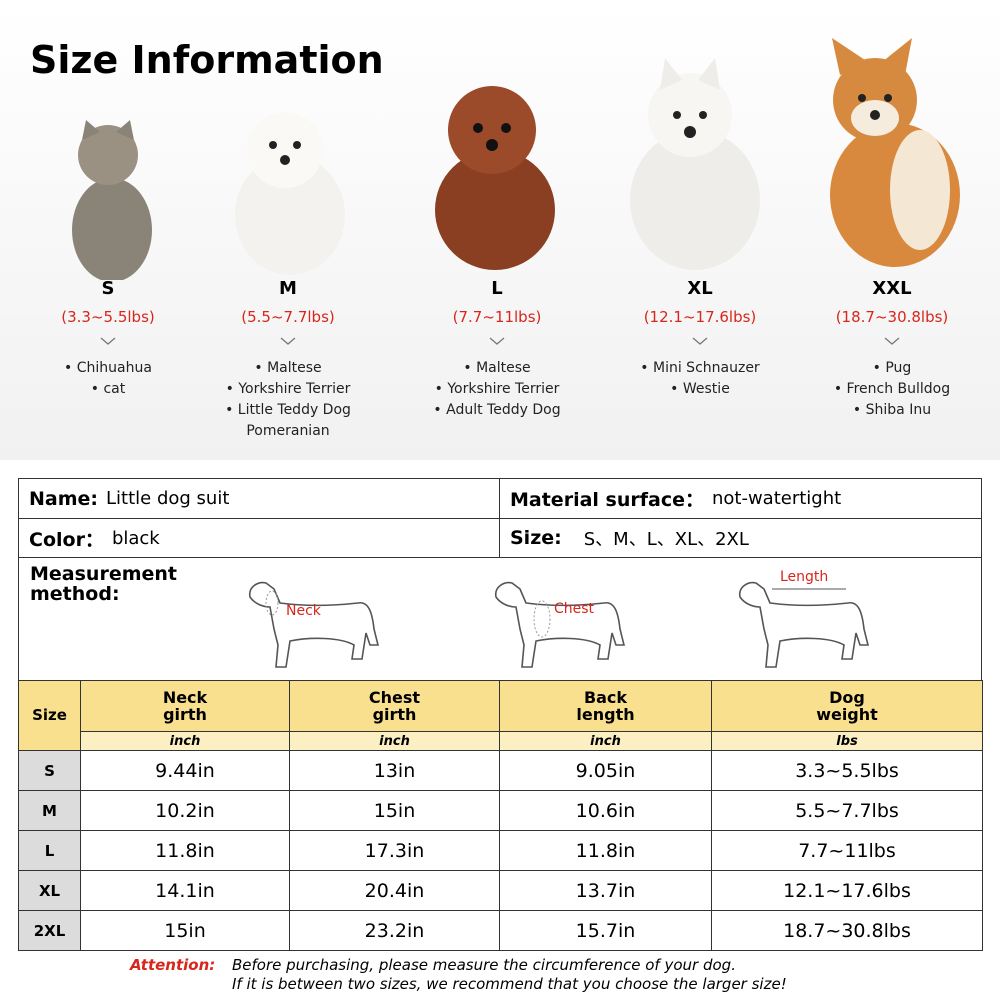 The image size is (1000, 1000). What do you see at coordinates (108, 368) in the screenshot?
I see `breed: • Chihuahua` at bounding box center [108, 368].